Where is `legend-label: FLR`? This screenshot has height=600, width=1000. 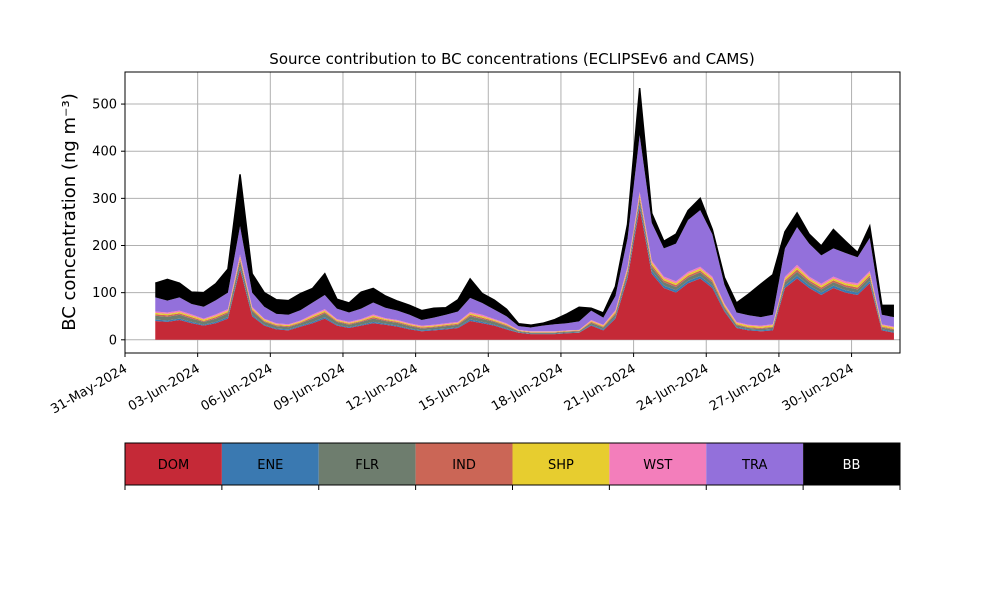
legend-label: FLR is located at coordinates (367, 465).